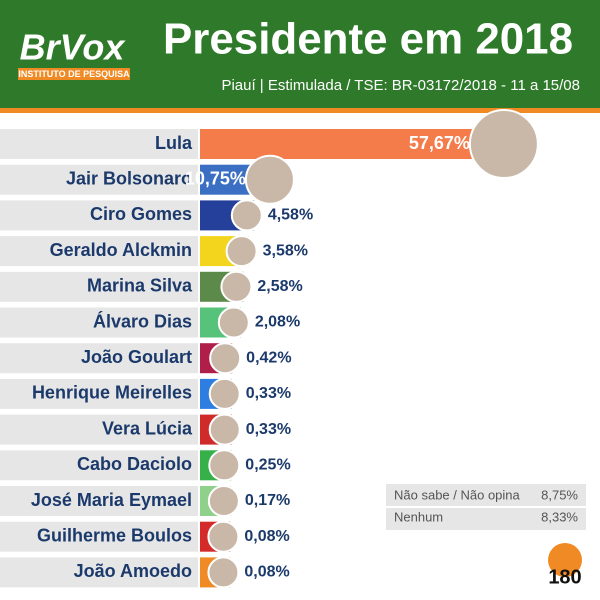  Describe the element at coordinates (147, 428) in the screenshot. I see `category-label: Vera Lúcia` at that location.